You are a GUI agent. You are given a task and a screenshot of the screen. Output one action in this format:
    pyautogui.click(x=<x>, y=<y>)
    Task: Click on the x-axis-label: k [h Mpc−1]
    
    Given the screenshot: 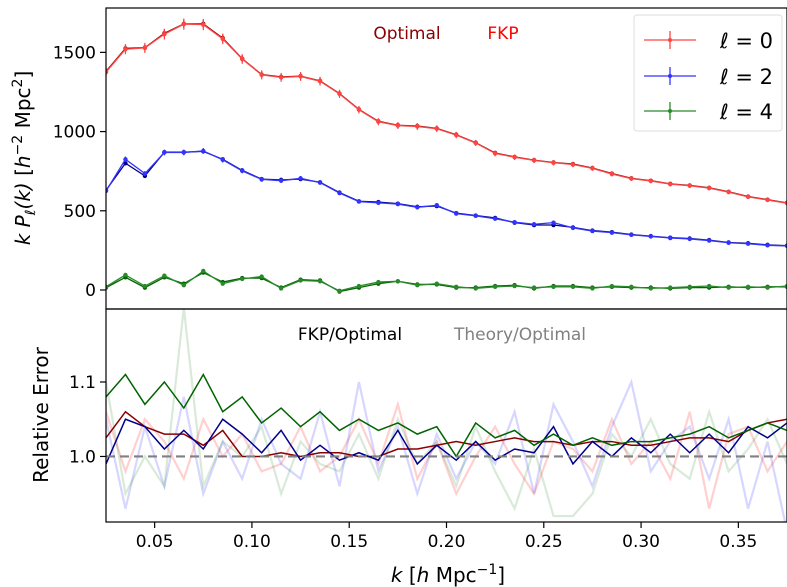 What is the action you would take?
    pyautogui.click(x=448, y=574)
    